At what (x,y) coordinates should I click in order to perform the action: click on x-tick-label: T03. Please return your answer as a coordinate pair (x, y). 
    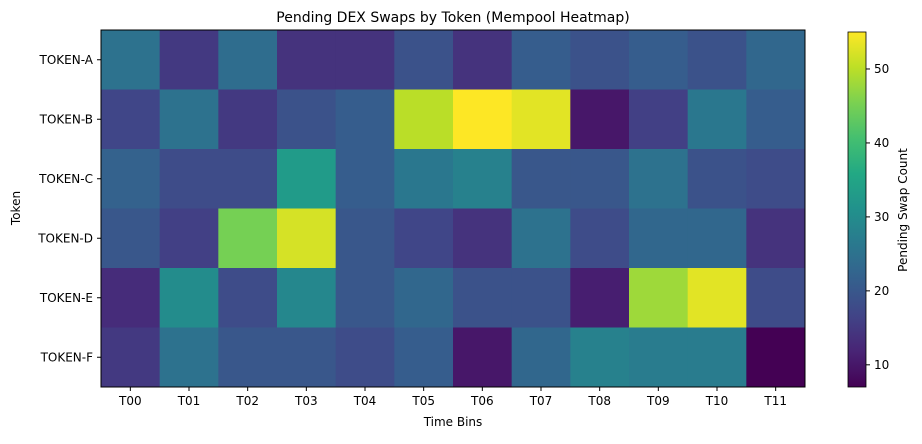
    Looking at the image, I should click on (306, 401).